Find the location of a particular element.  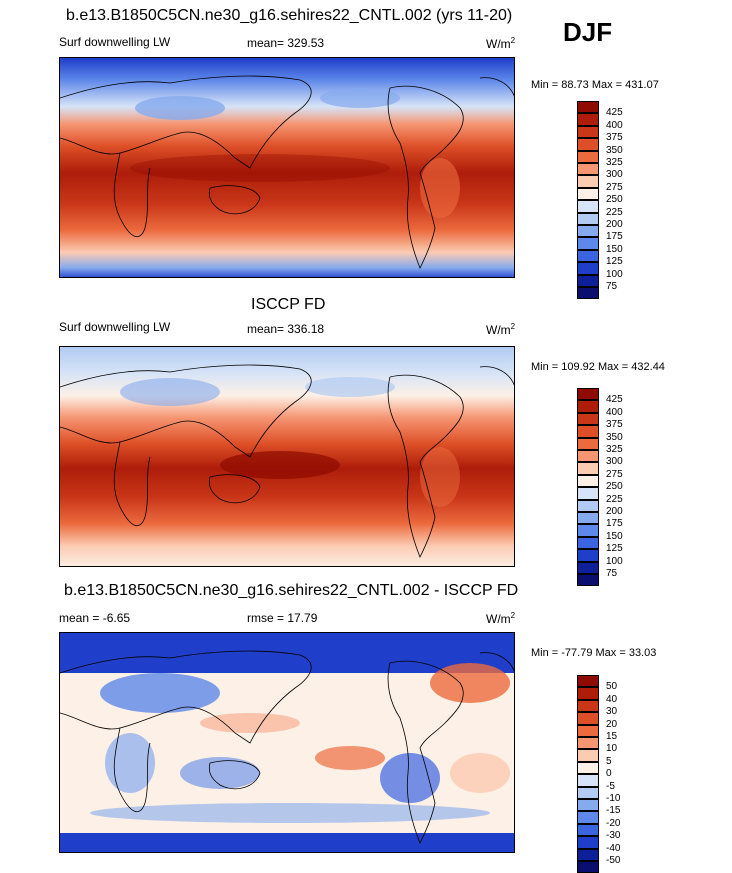

panel3-minmax: Min = -77.79 Max = 33.03 is located at coordinates (594, 653).